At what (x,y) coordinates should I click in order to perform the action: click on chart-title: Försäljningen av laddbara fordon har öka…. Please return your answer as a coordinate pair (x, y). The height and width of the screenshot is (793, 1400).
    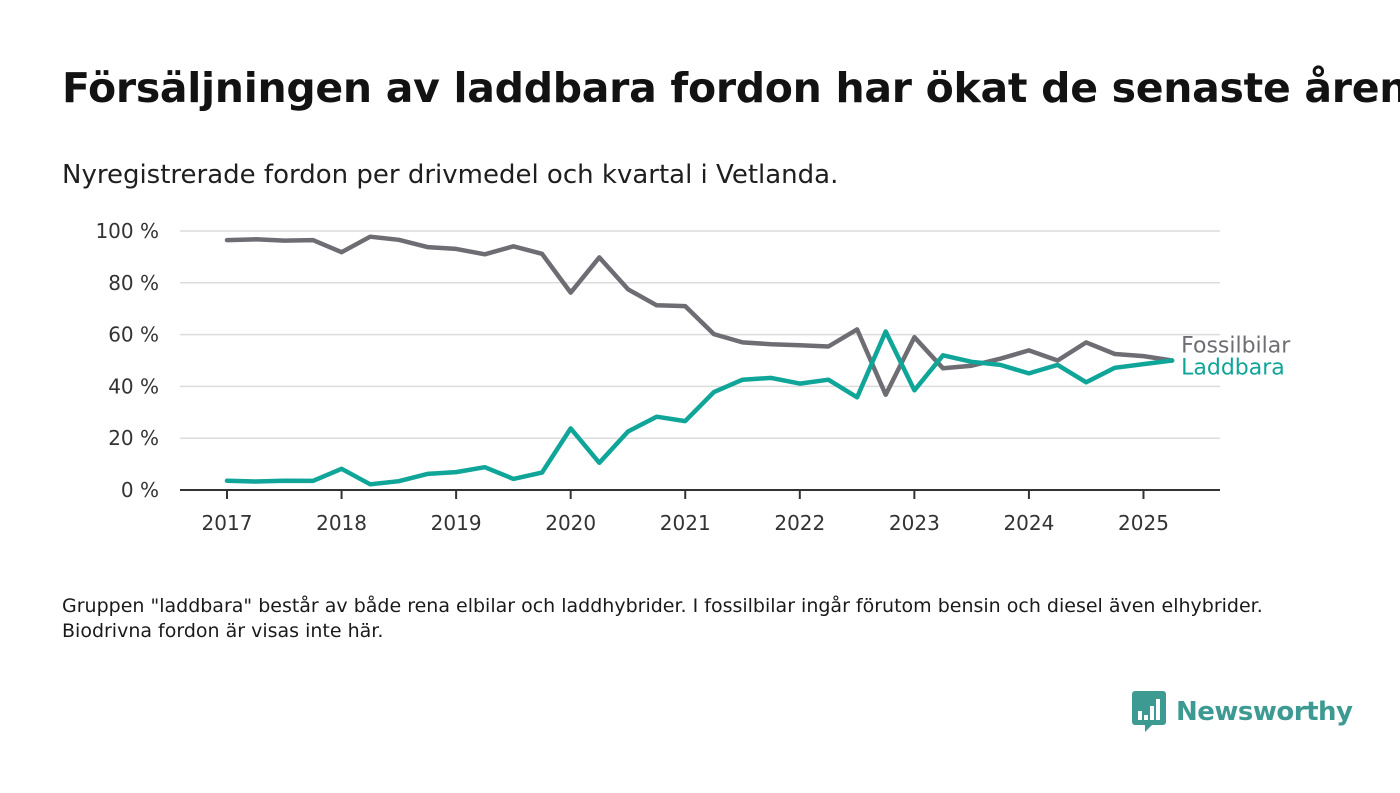
    Looking at the image, I should click on (731, 88).